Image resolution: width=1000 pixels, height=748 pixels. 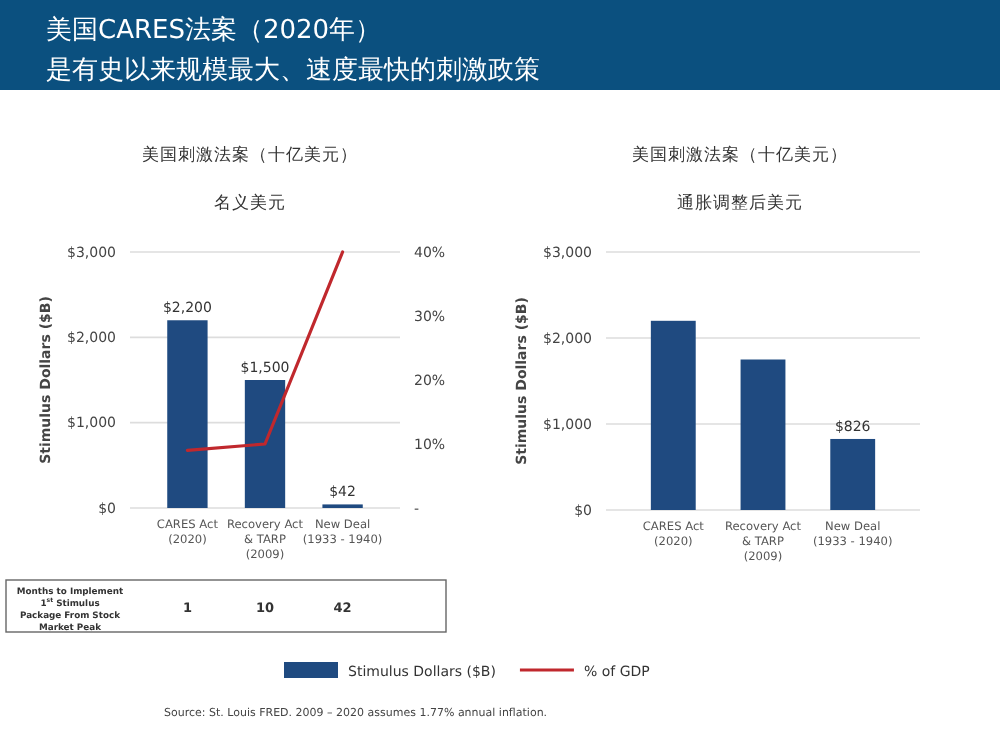 What do you see at coordinates (214, 30) in the screenshot?
I see `text: 美国CARES法案（2020年）` at bounding box center [214, 30].